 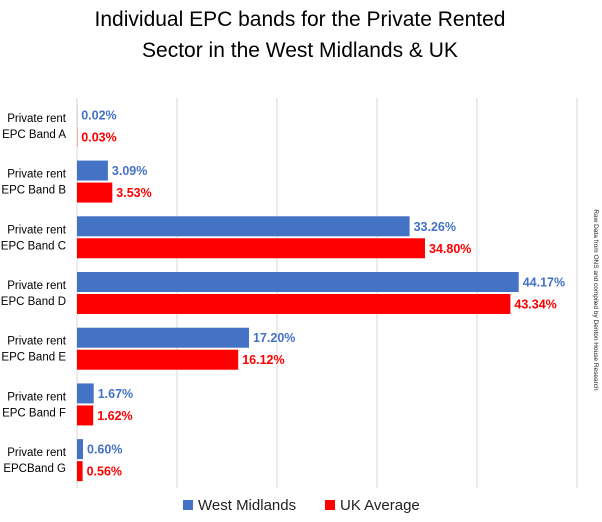 What do you see at coordinates (34, 405) in the screenshot?
I see `category-label: Private rent EPC Band F` at bounding box center [34, 405].